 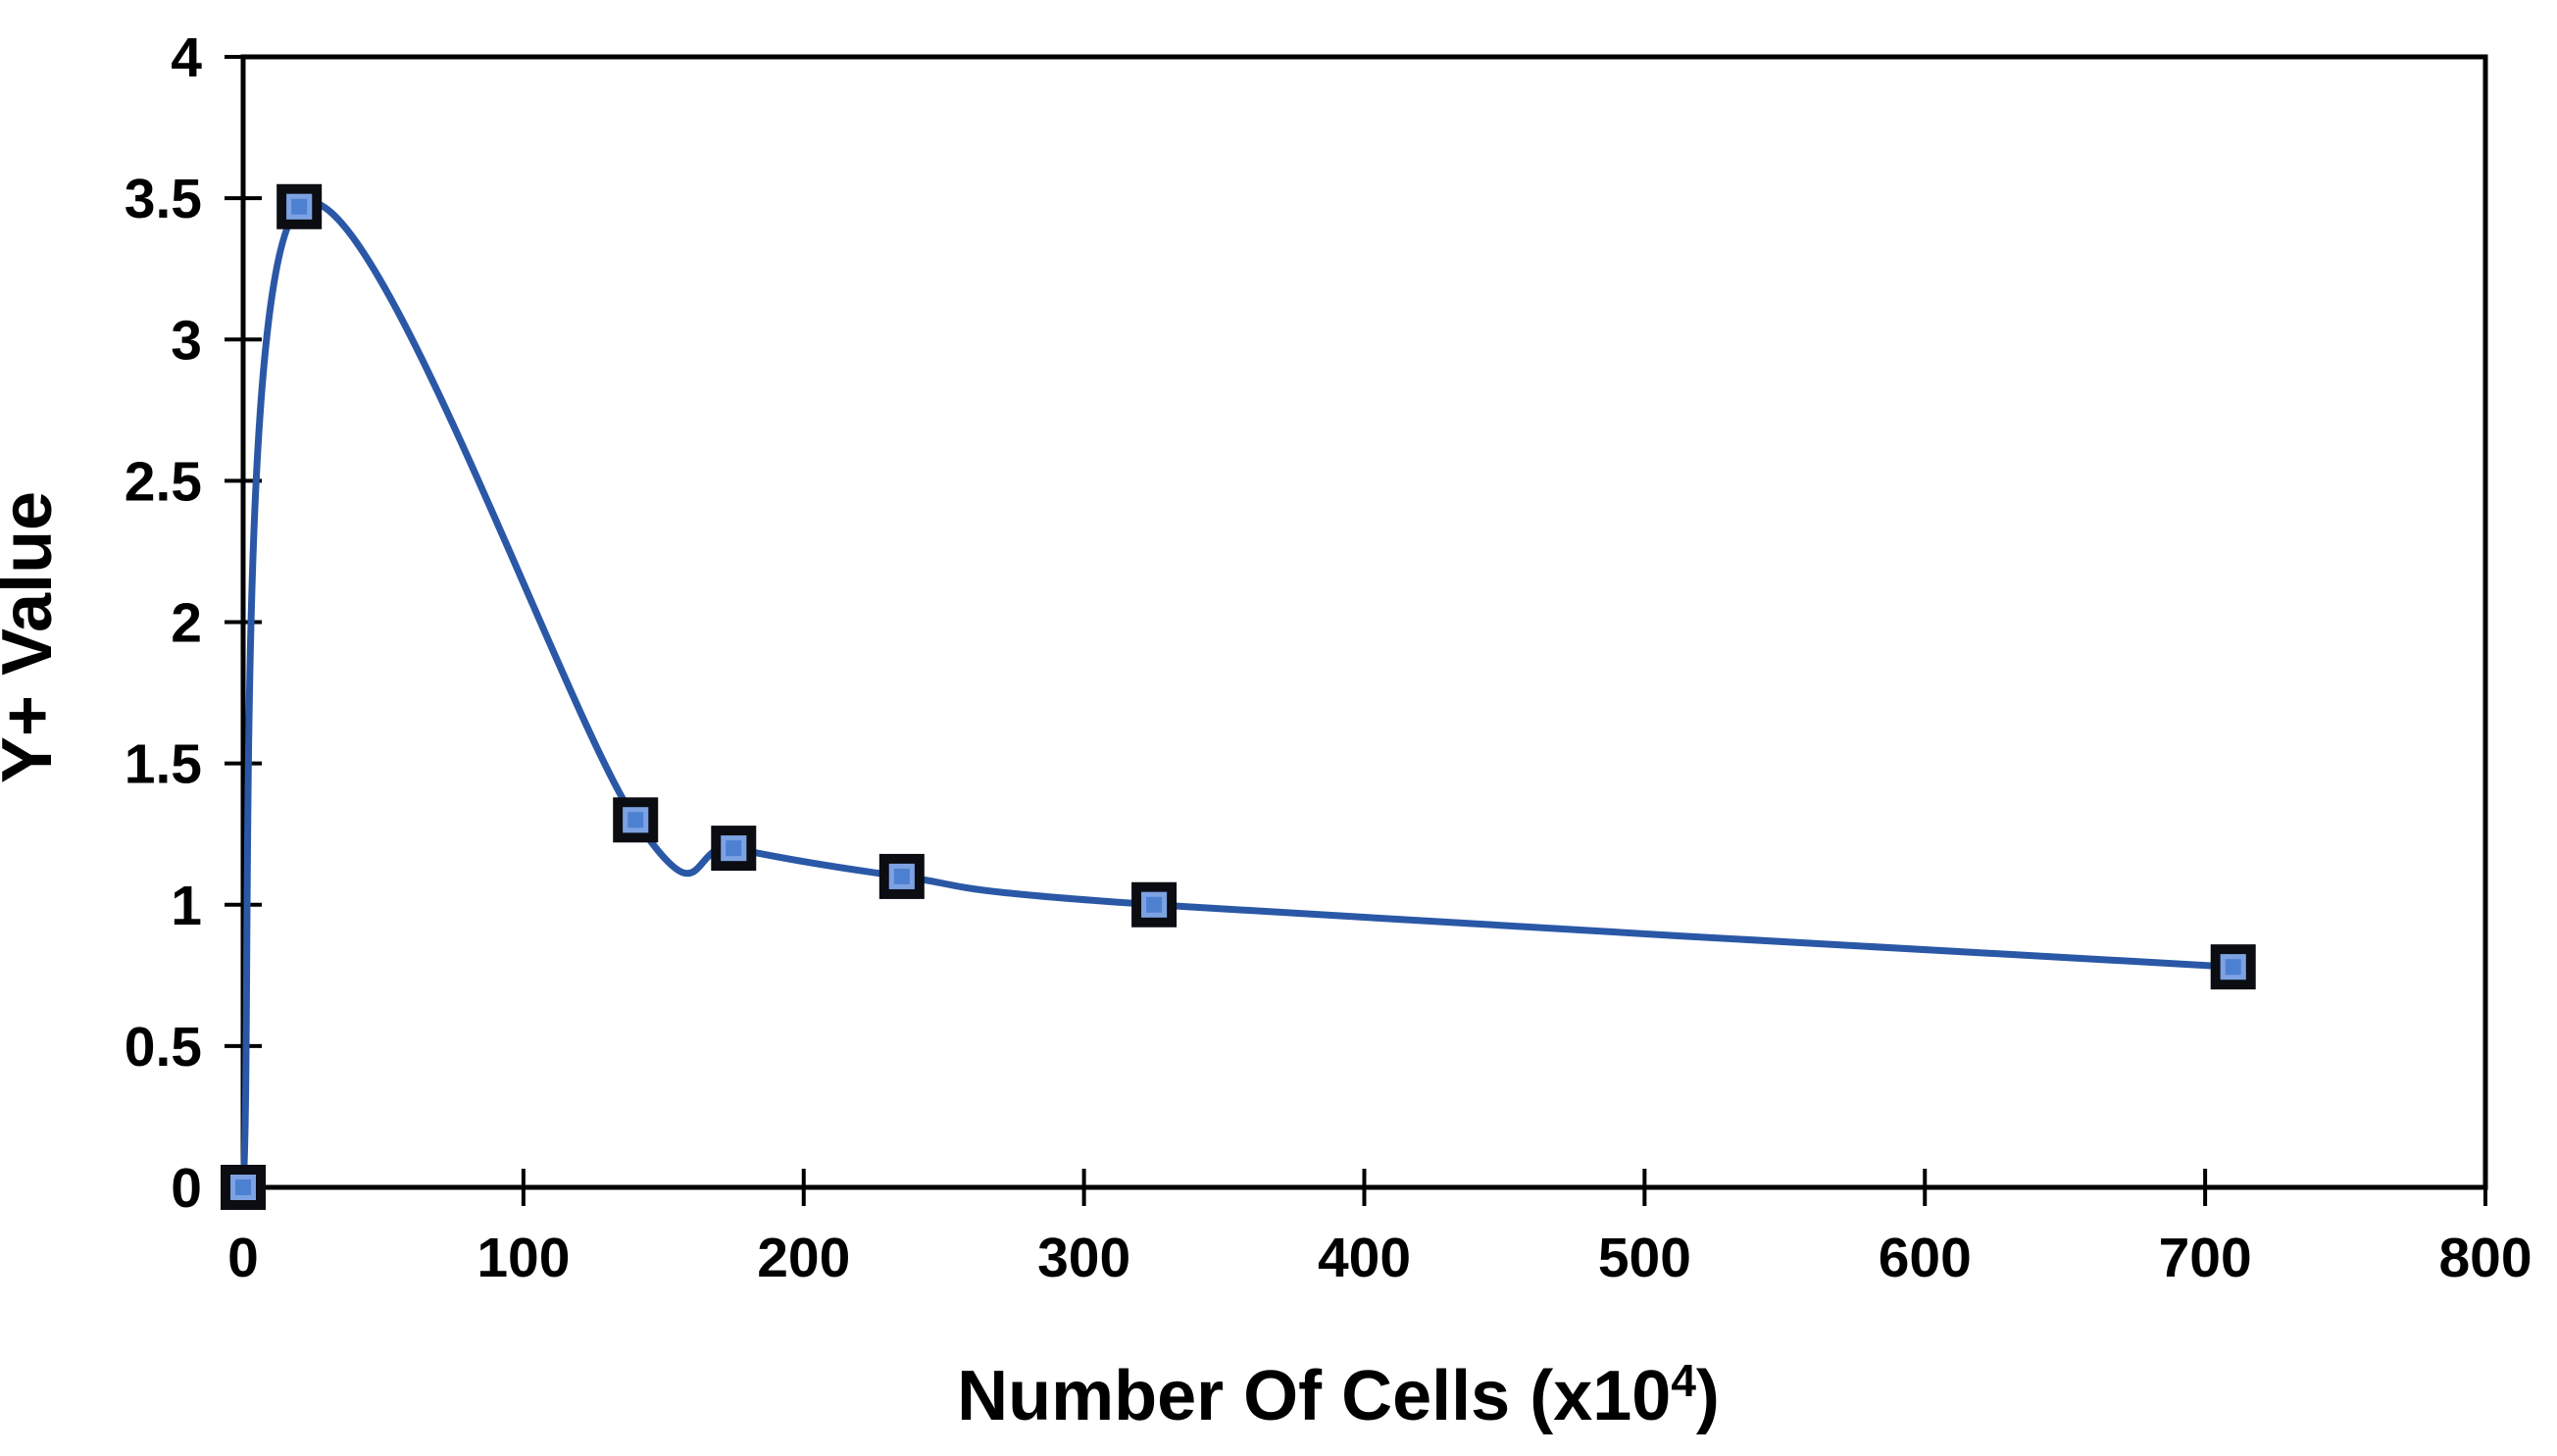 I want to click on x-tick-label: 800, so click(x=2485, y=1258).